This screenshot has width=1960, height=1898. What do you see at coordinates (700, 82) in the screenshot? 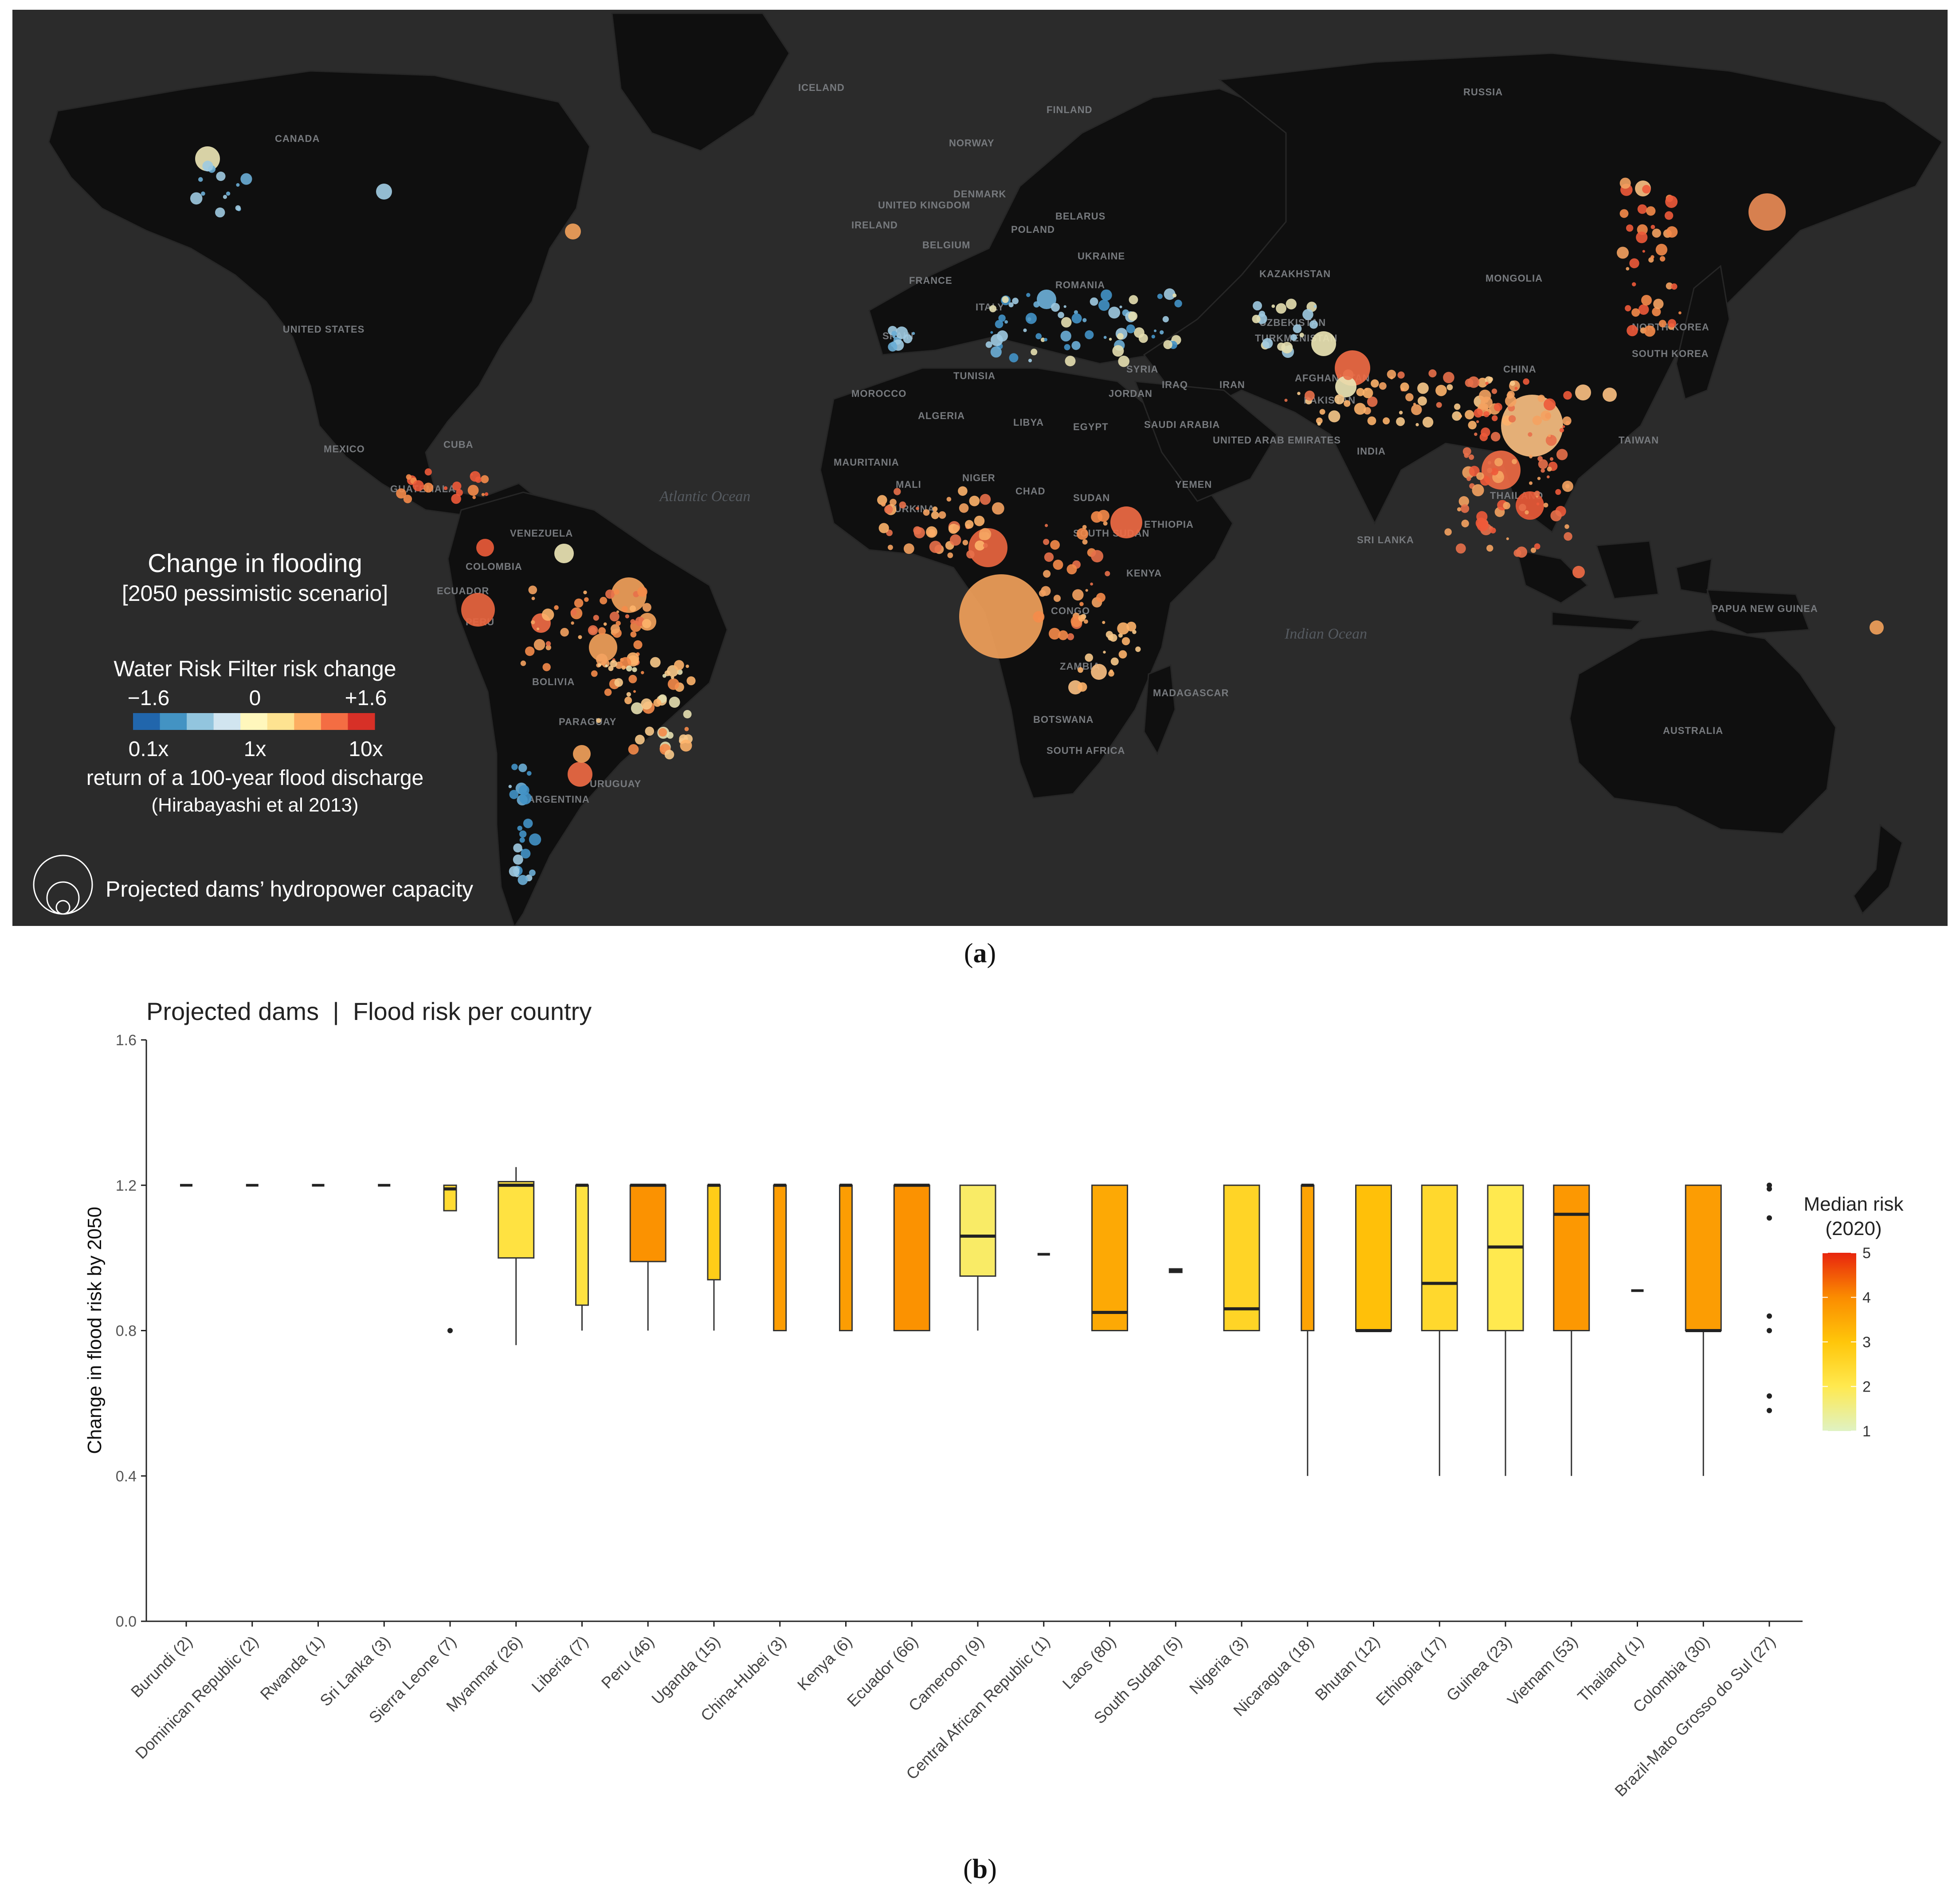
I see `greenland-landmass` at bounding box center [700, 82].